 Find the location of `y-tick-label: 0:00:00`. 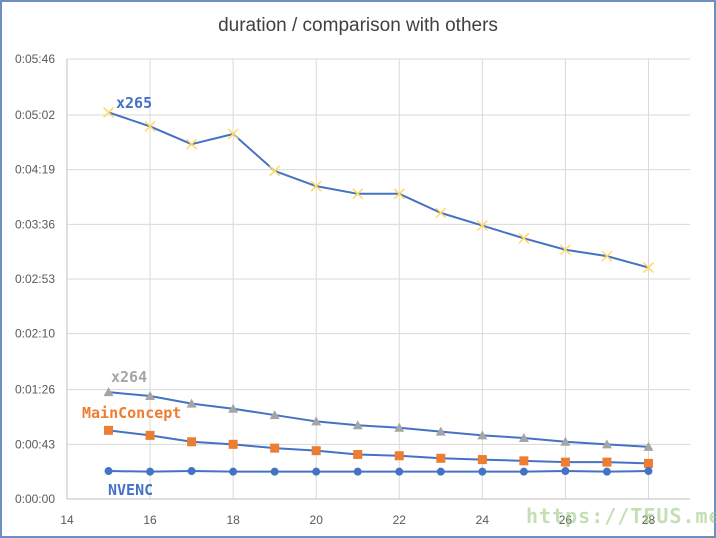

y-tick-label: 0:00:00 is located at coordinates (35, 499).